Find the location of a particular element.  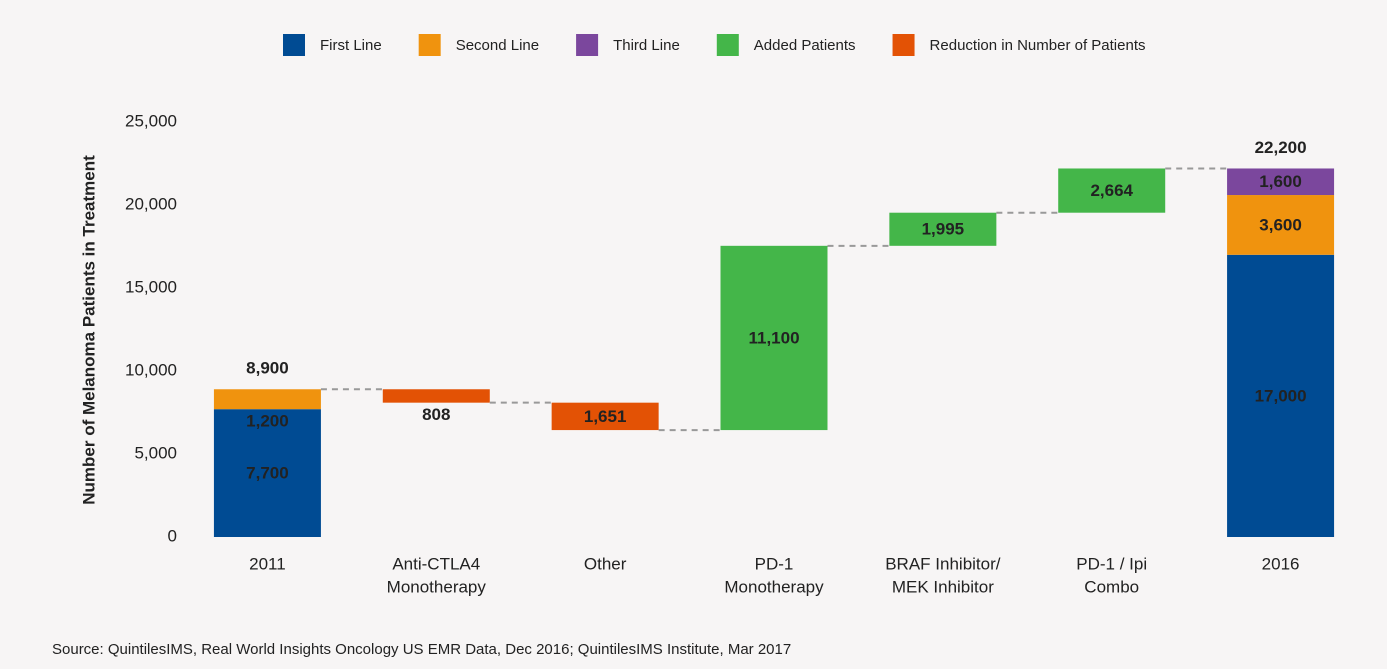

legend-label: Added Patients is located at coordinates (805, 45).